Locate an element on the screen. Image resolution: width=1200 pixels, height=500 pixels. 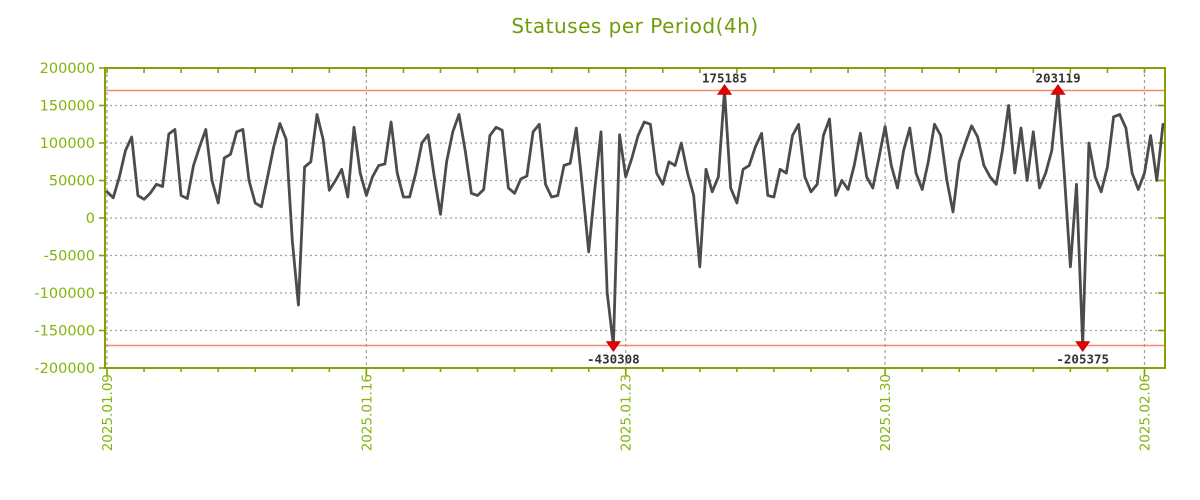
extreme-value-label: 175185 is located at coordinates (724, 78).